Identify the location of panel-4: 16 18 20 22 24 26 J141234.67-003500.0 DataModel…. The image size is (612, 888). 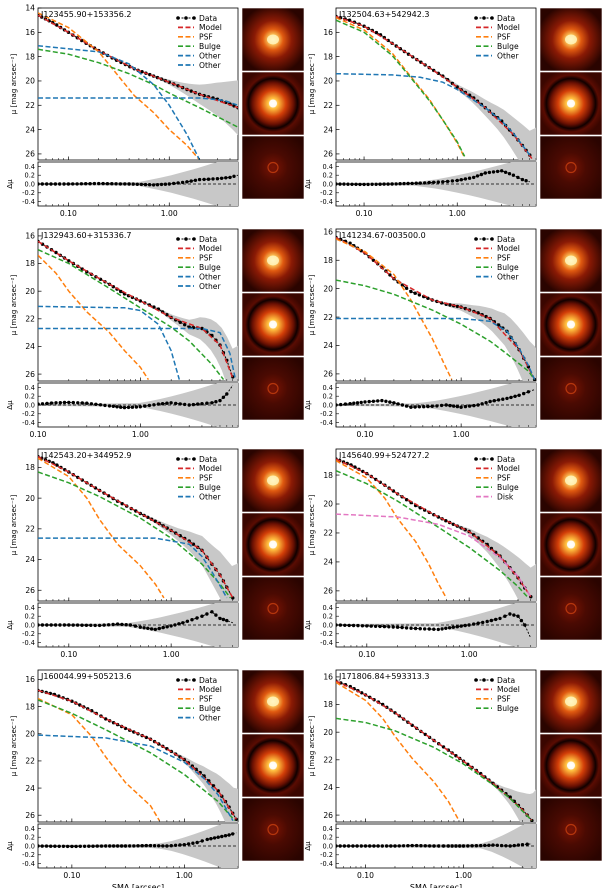
(453, 333).